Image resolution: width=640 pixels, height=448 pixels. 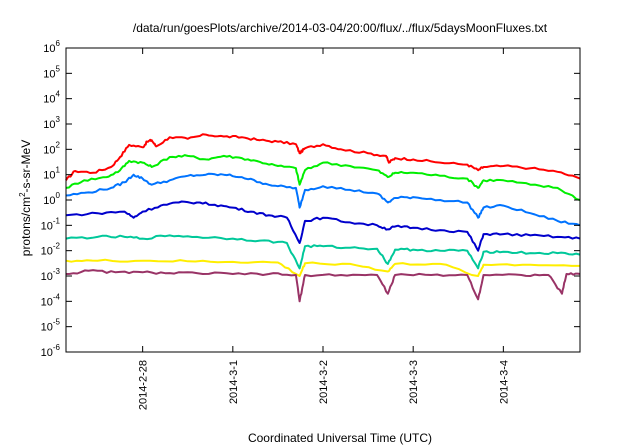 I want to click on y-tick-exponent: -4, so click(x=57, y=296).